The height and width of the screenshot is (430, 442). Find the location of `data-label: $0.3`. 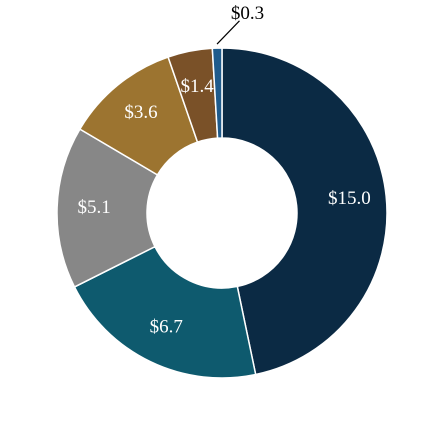

data-label: $0.3 is located at coordinates (247, 13).